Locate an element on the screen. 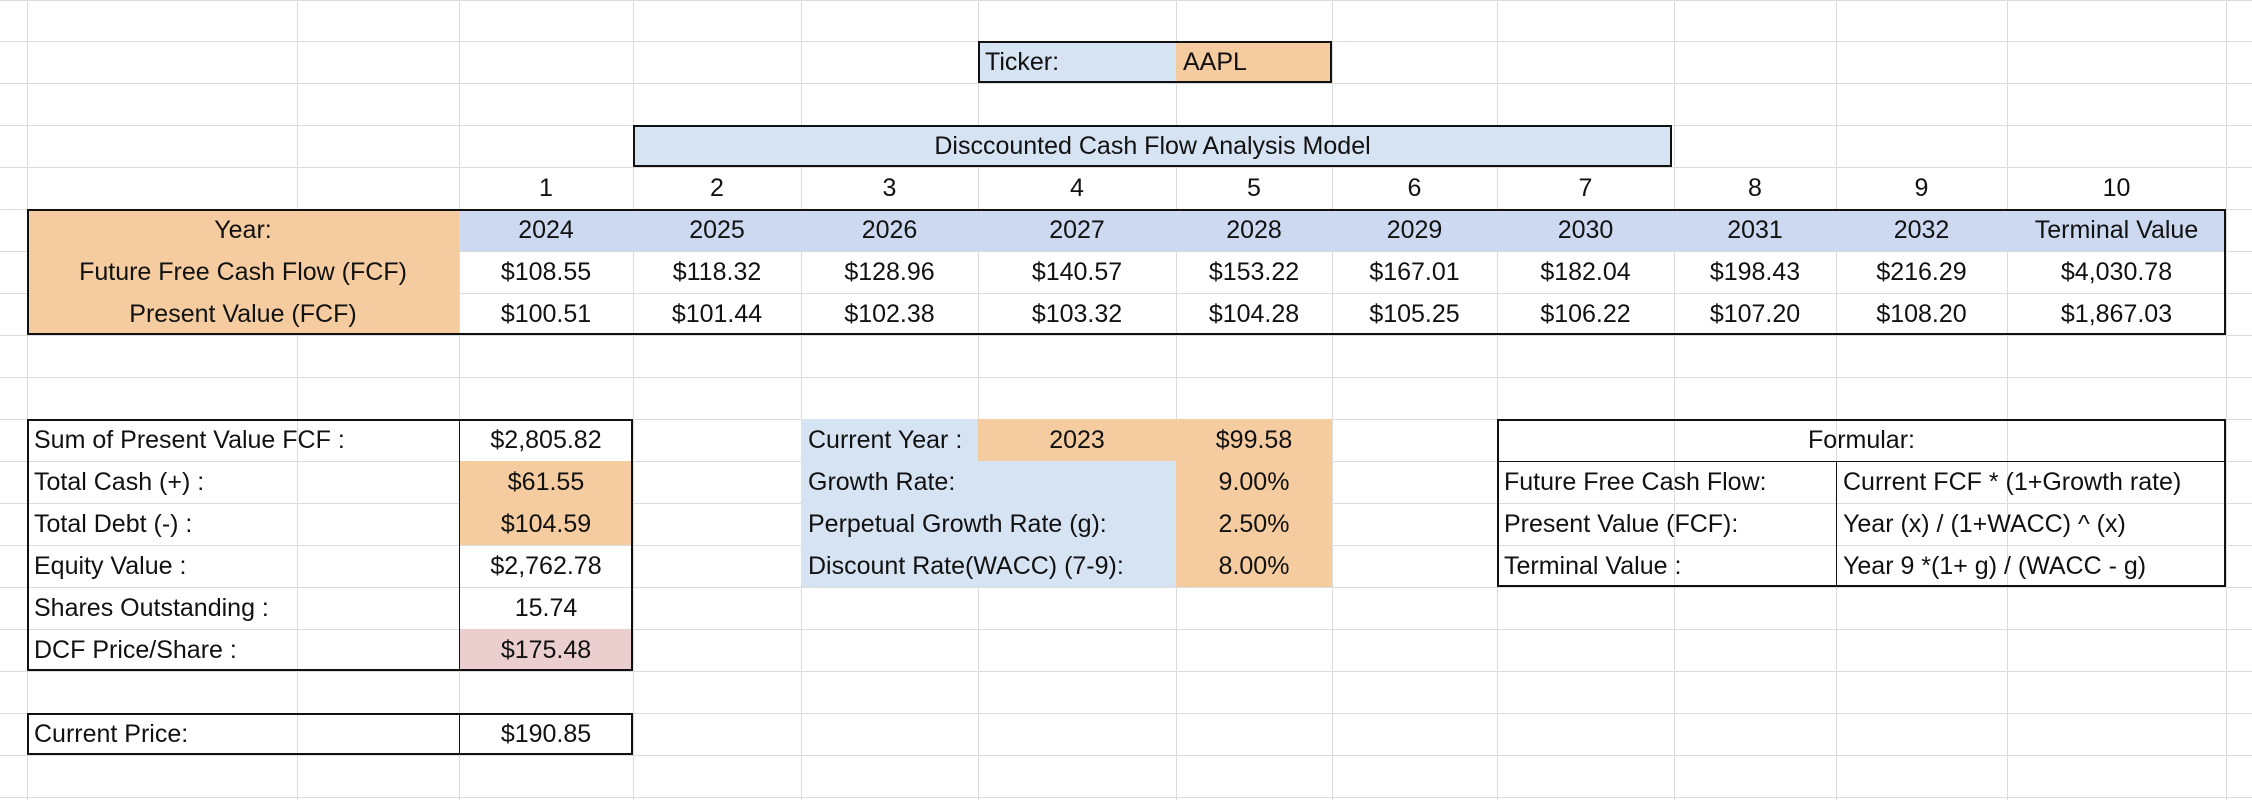 The image size is (2252, 800). index-cell: 9 is located at coordinates (1921, 187).